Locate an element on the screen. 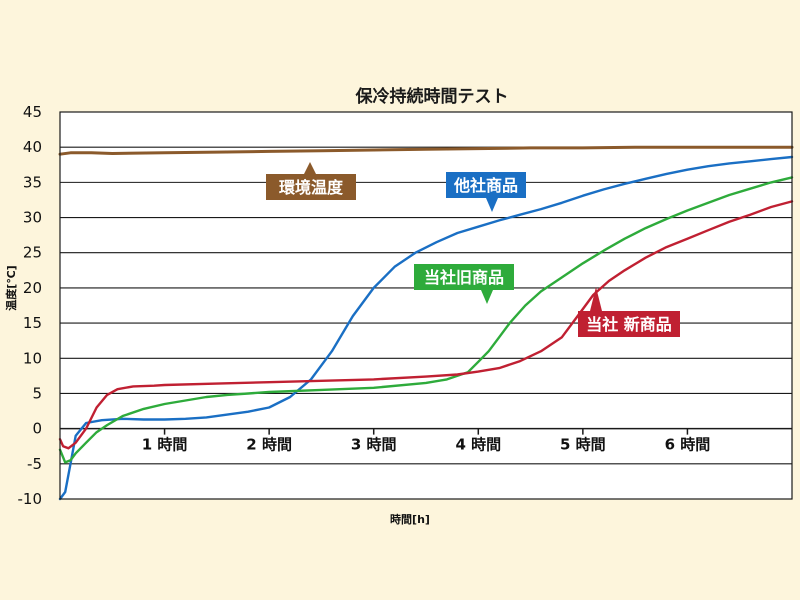 Image resolution: width=800 pixels, height=600 pixels. y-axis-label: 温度[℃] is located at coordinates (11, 287).